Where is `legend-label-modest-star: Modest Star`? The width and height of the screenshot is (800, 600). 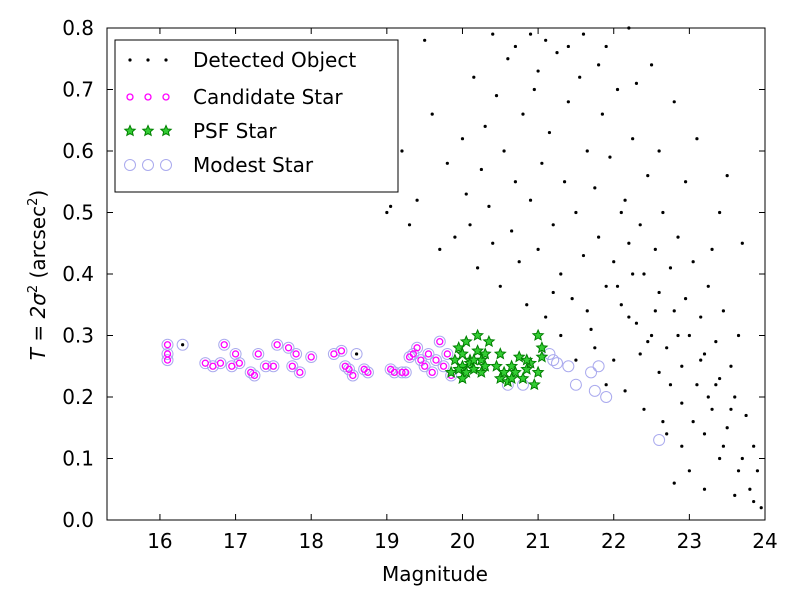
legend-label-modest-star: Modest Star is located at coordinates (253, 165).